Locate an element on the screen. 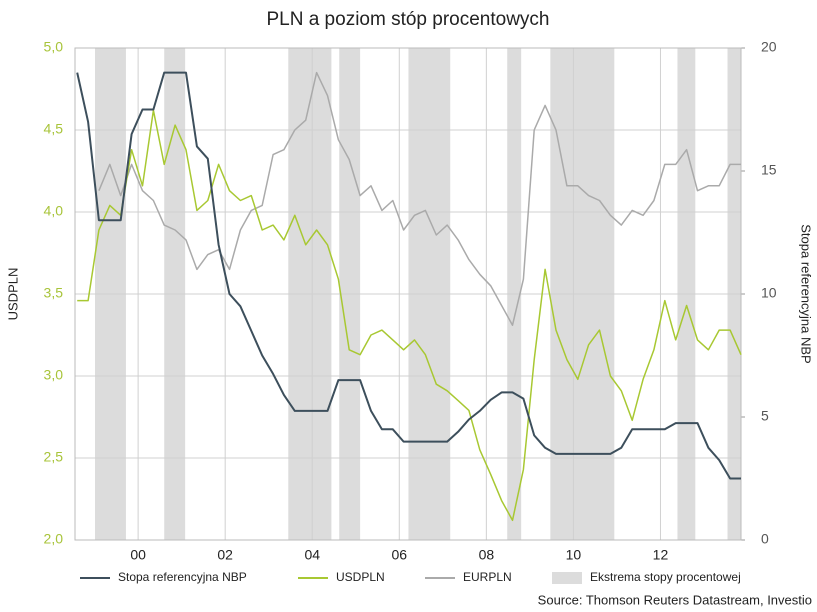  legend-swatch is located at coordinates (567, 578).